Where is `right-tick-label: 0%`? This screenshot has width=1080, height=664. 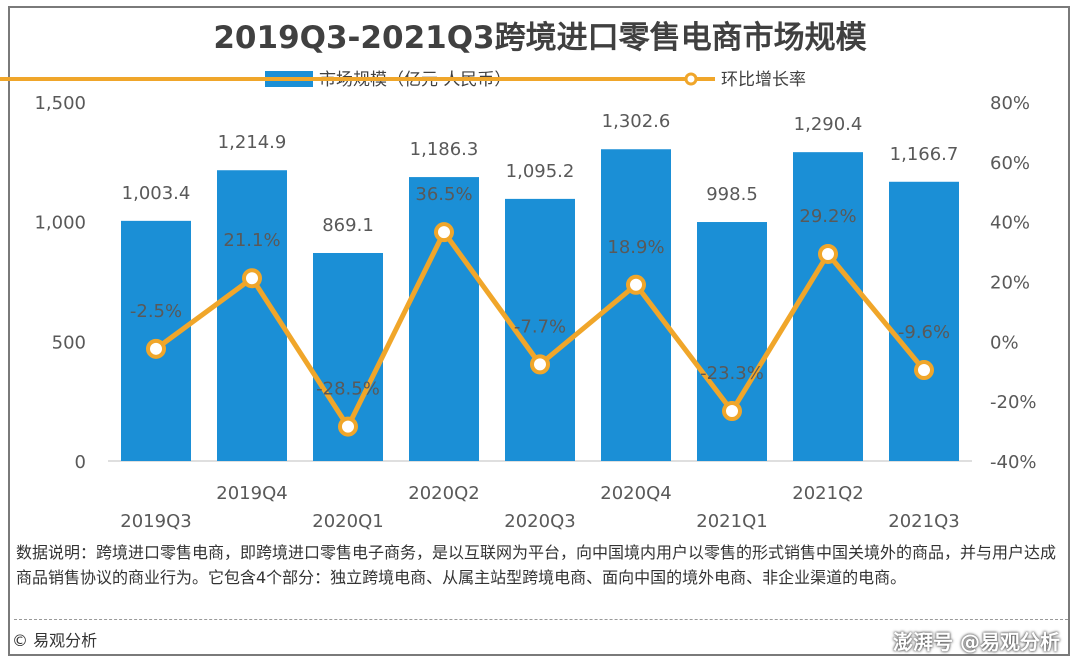
right-tick-label: 0% is located at coordinates (1004, 342).